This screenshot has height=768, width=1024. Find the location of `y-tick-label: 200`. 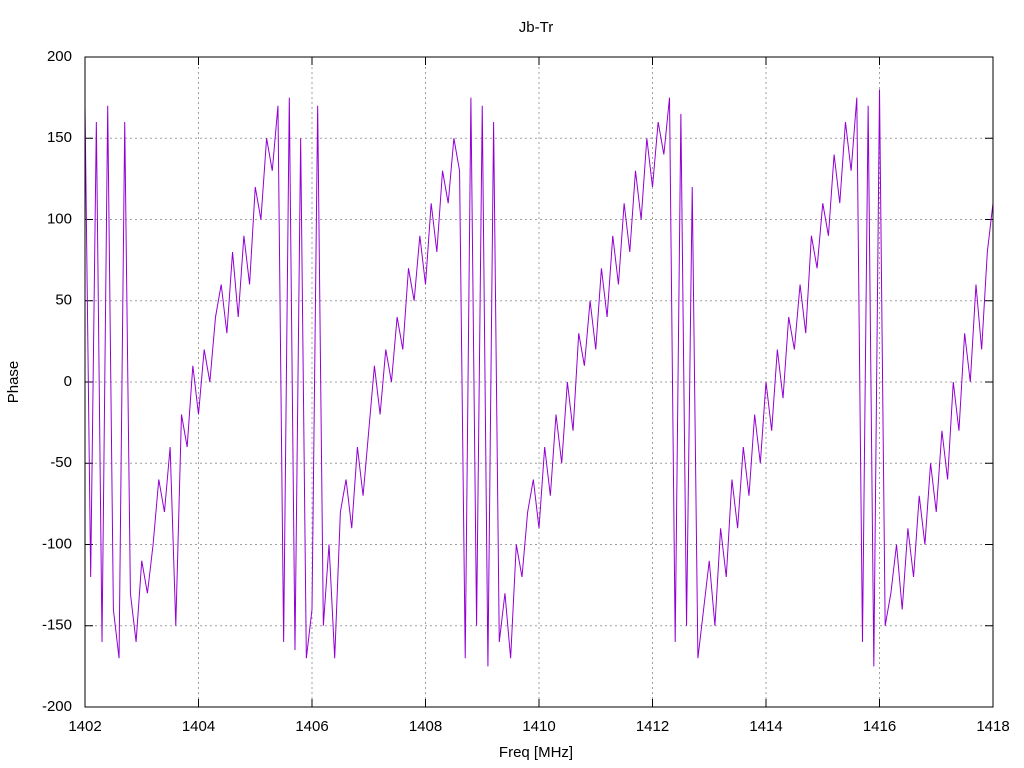

y-tick-label: 200 is located at coordinates (59, 56).